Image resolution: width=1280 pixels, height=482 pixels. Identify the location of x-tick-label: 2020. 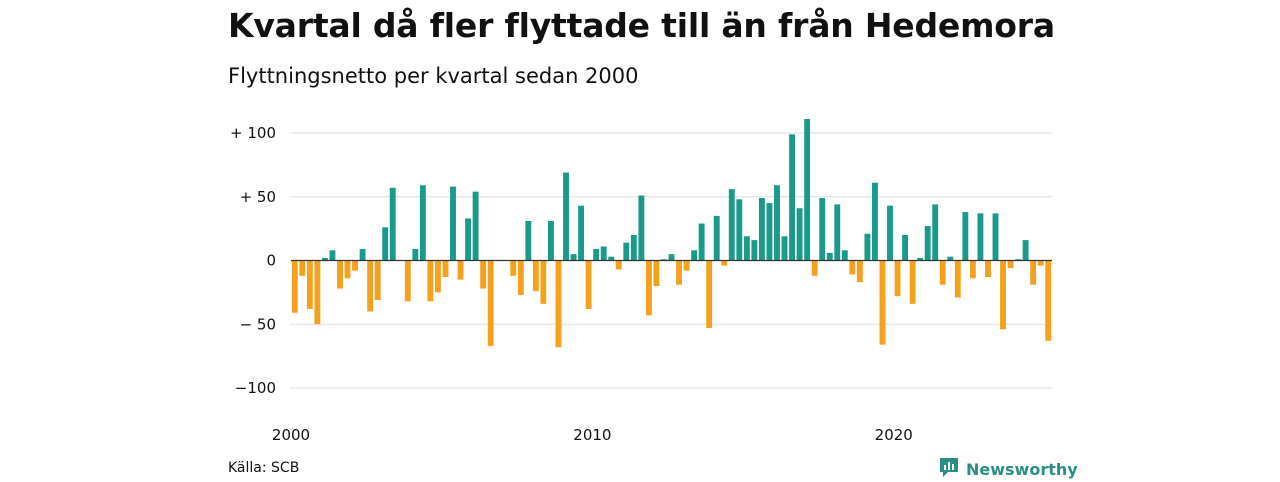
(894, 435).